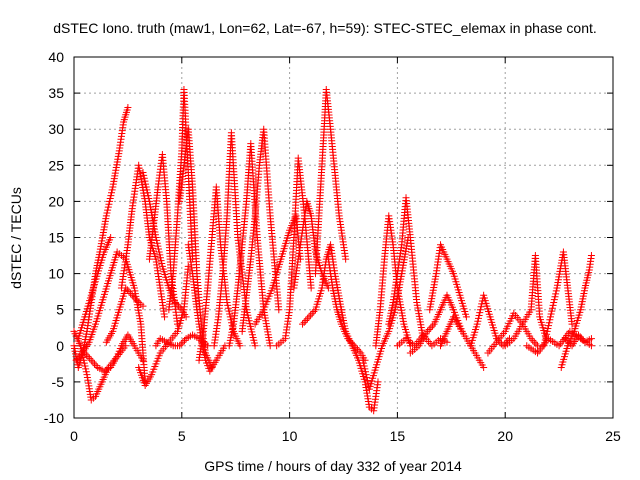  I want to click on x-tick-label: 0, so click(74, 436).